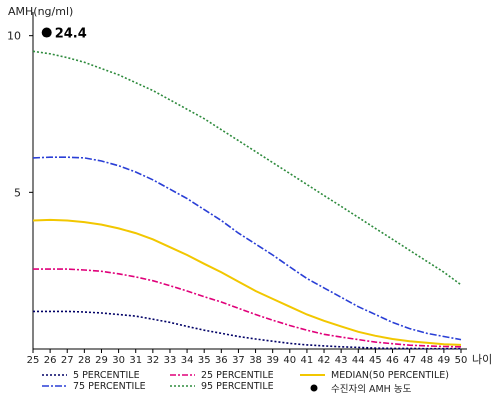 The width and height of the screenshot is (500, 400). Describe the element at coordinates (314, 388) in the screenshot. I see `legend-marker-dot` at that location.